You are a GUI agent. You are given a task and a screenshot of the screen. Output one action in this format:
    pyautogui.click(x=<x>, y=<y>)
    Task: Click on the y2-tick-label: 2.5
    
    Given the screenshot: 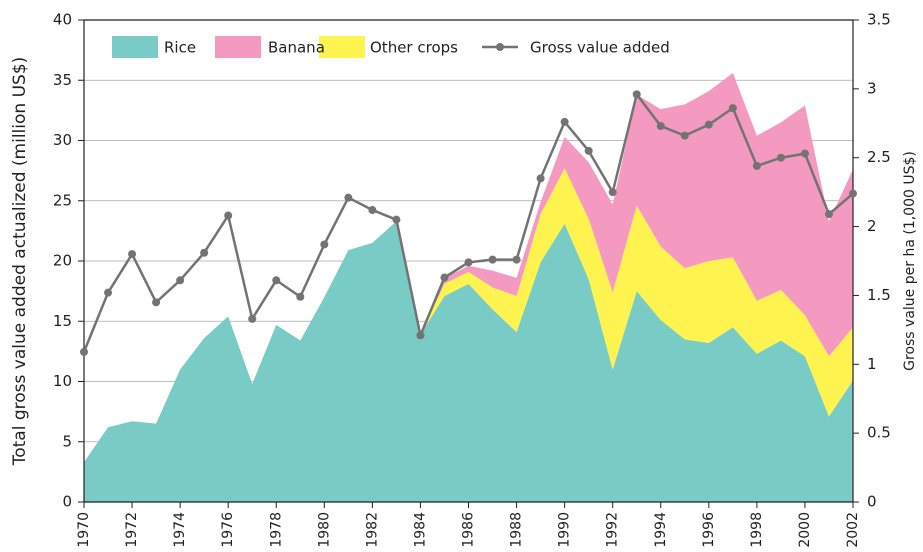 What is the action you would take?
    pyautogui.click(x=879, y=157)
    